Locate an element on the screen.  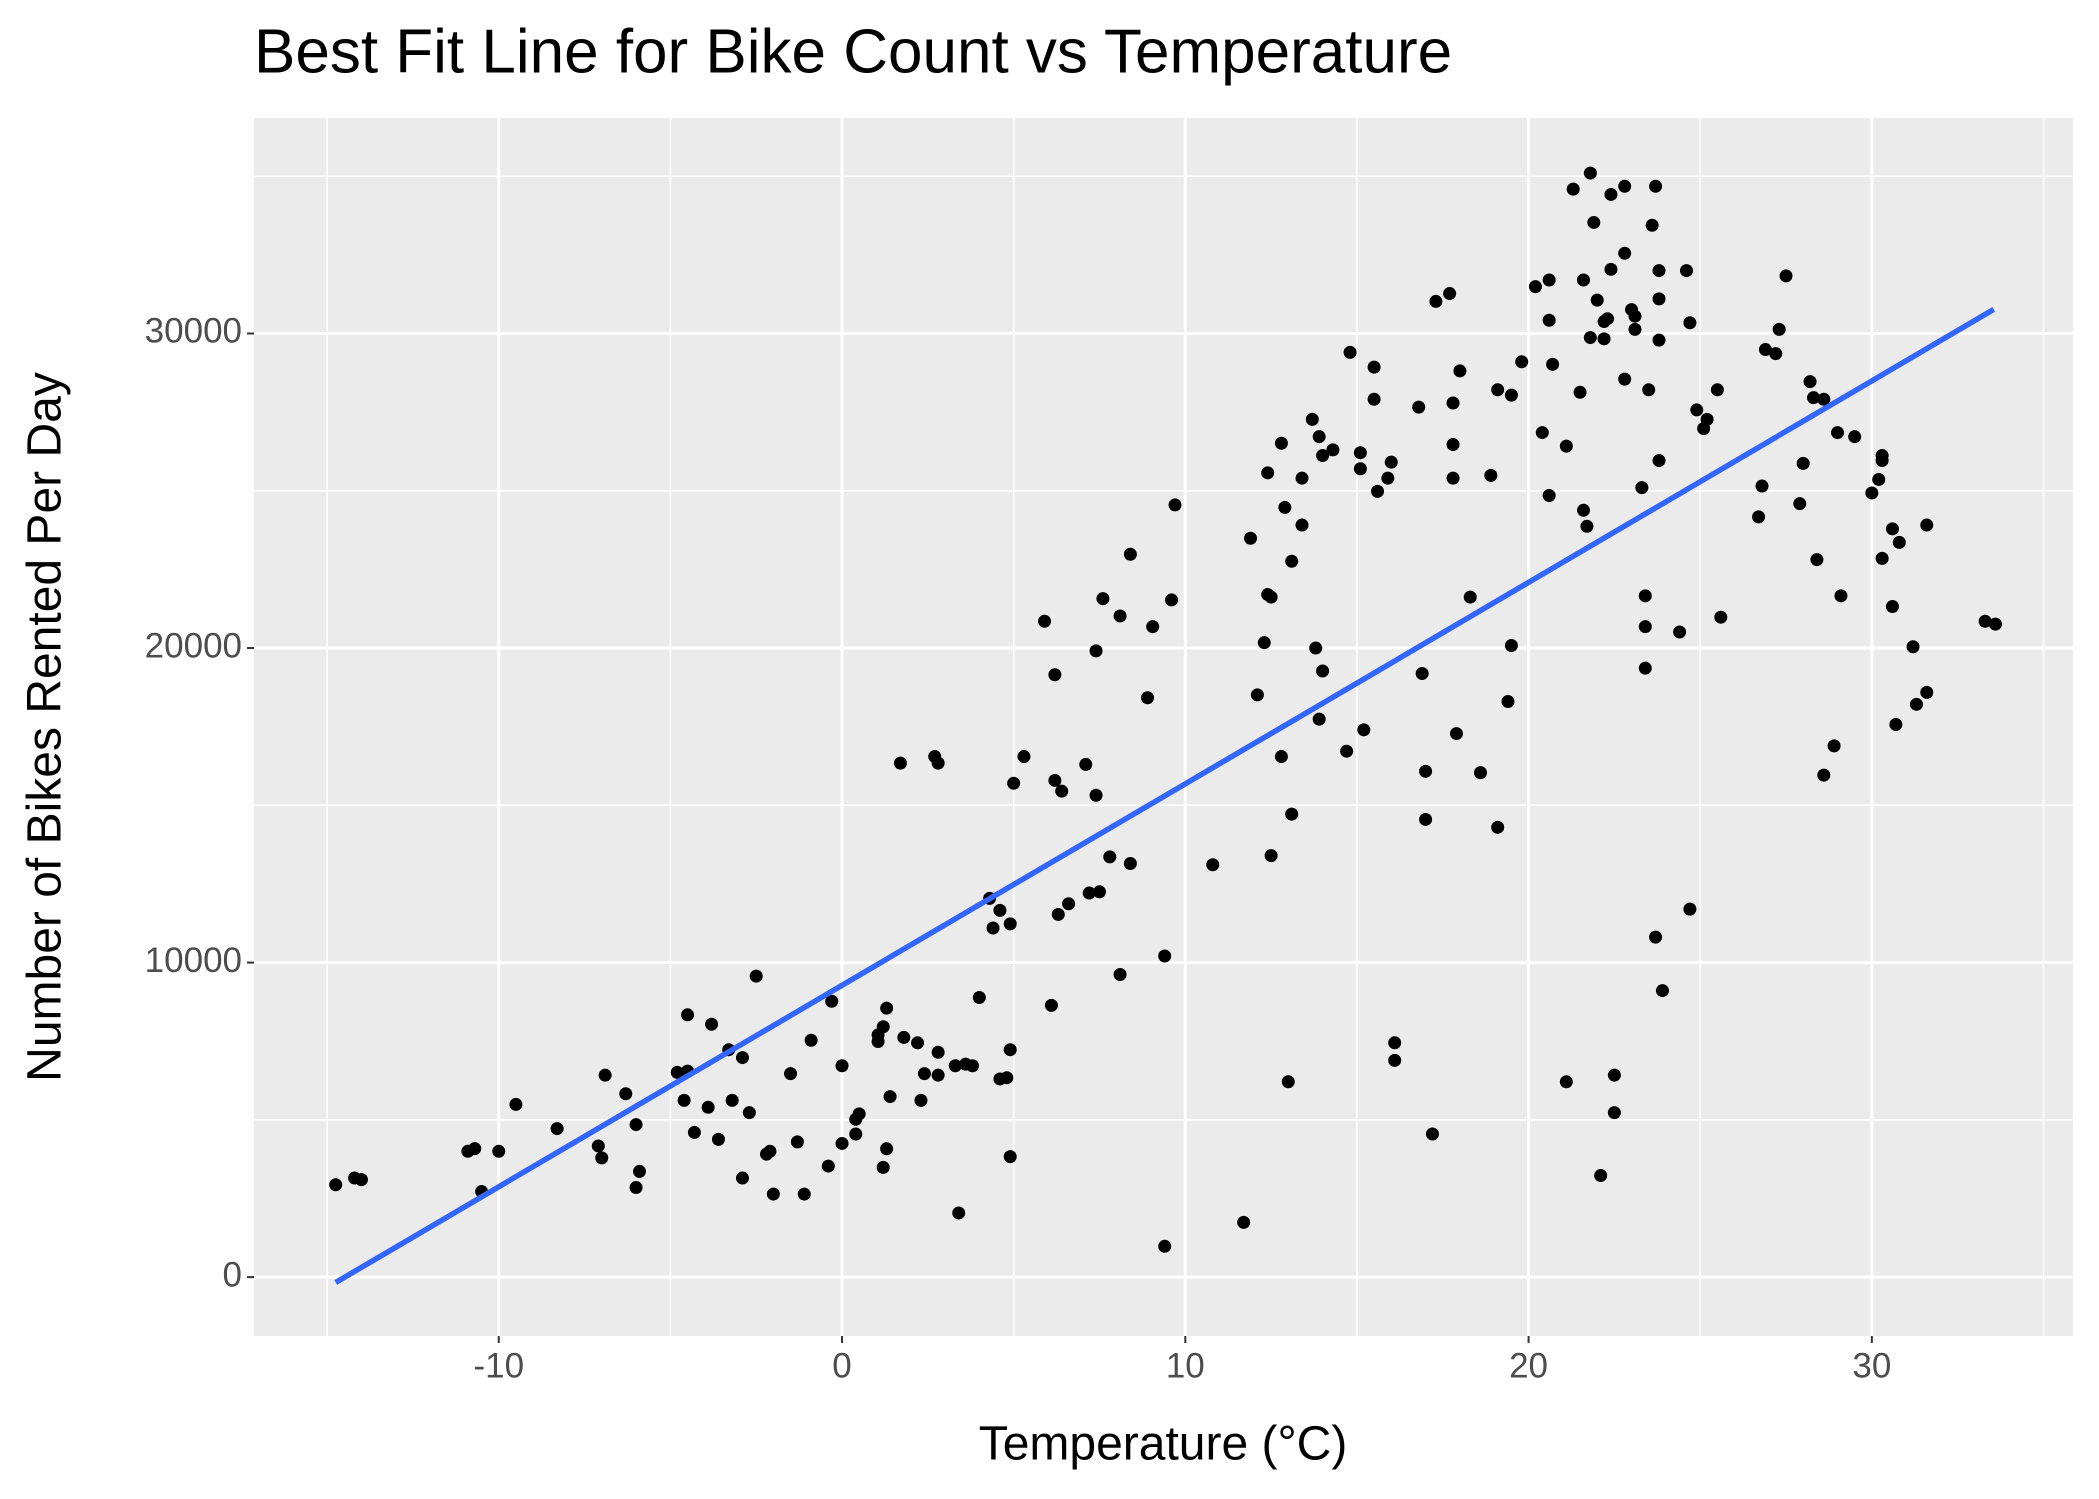
x-tick-label: 30 is located at coordinates (1871, 1365).